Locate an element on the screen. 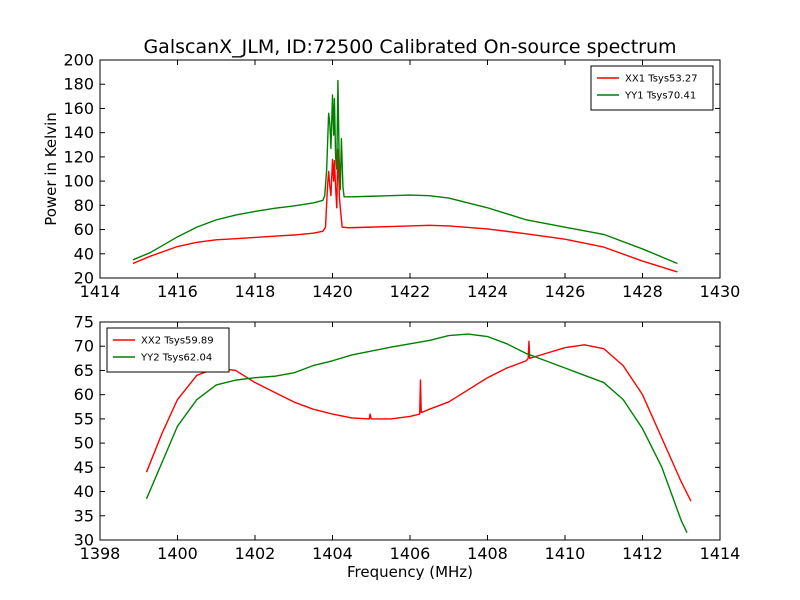 This screenshot has height=600, width=800. x-tick-label: 1398 is located at coordinates (100, 553).